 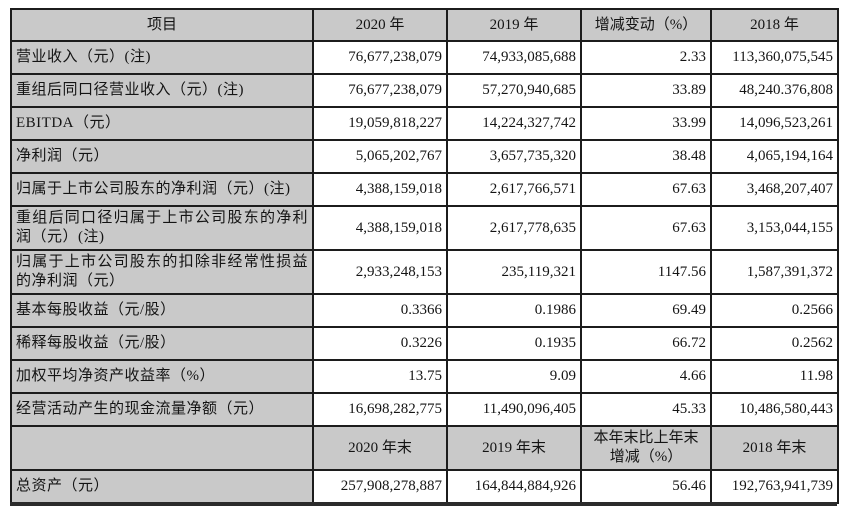 I want to click on cell-value: 0.1935, so click(x=514, y=343).